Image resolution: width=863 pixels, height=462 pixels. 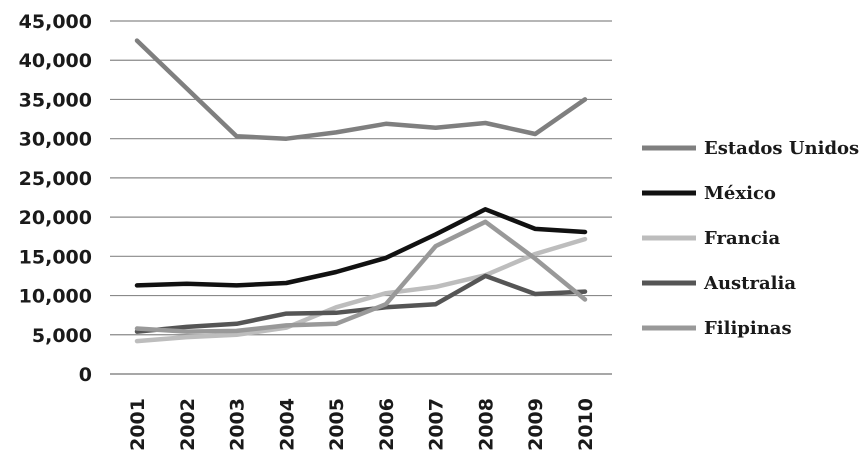 I want to click on x-tick-label: 2009, so click(x=536, y=424).